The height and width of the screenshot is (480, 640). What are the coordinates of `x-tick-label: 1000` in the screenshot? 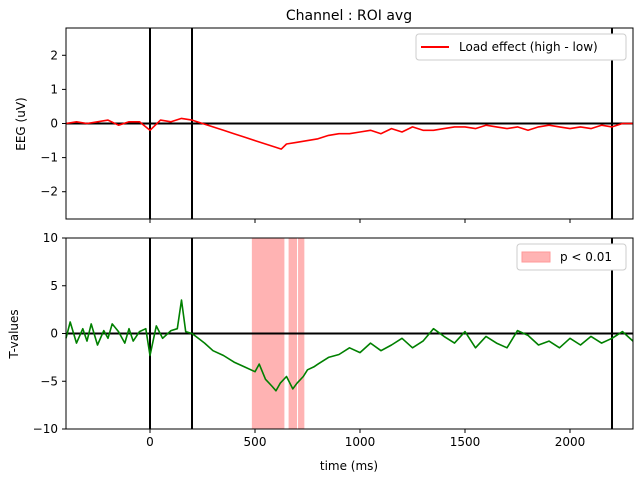 It's located at (360, 442).